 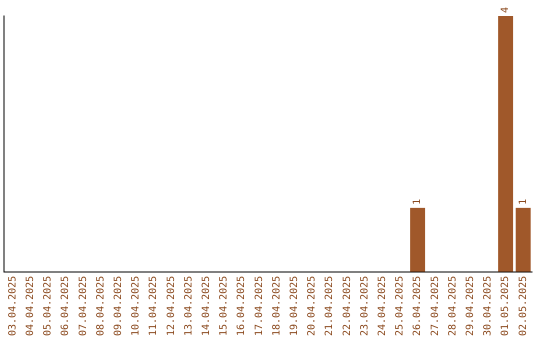 What do you see at coordinates (506, 9) in the screenshot?
I see `data-label: 4` at bounding box center [506, 9].